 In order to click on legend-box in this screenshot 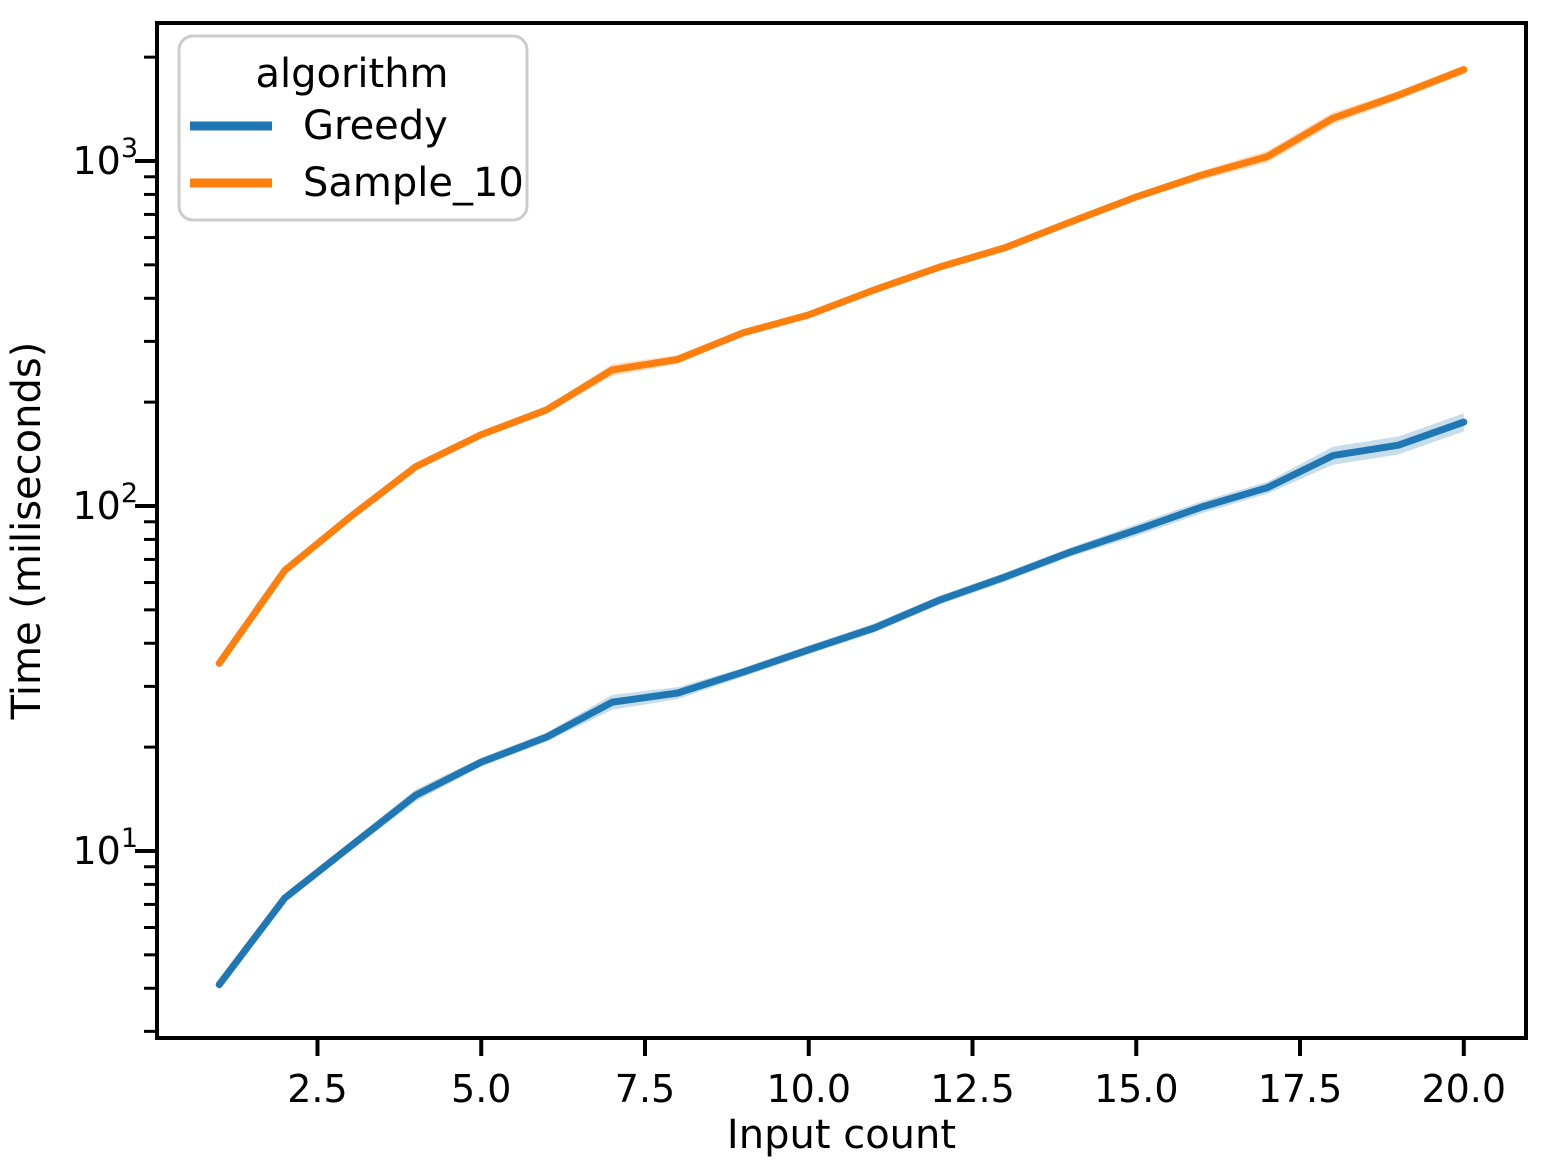, I will do `click(353, 128)`.